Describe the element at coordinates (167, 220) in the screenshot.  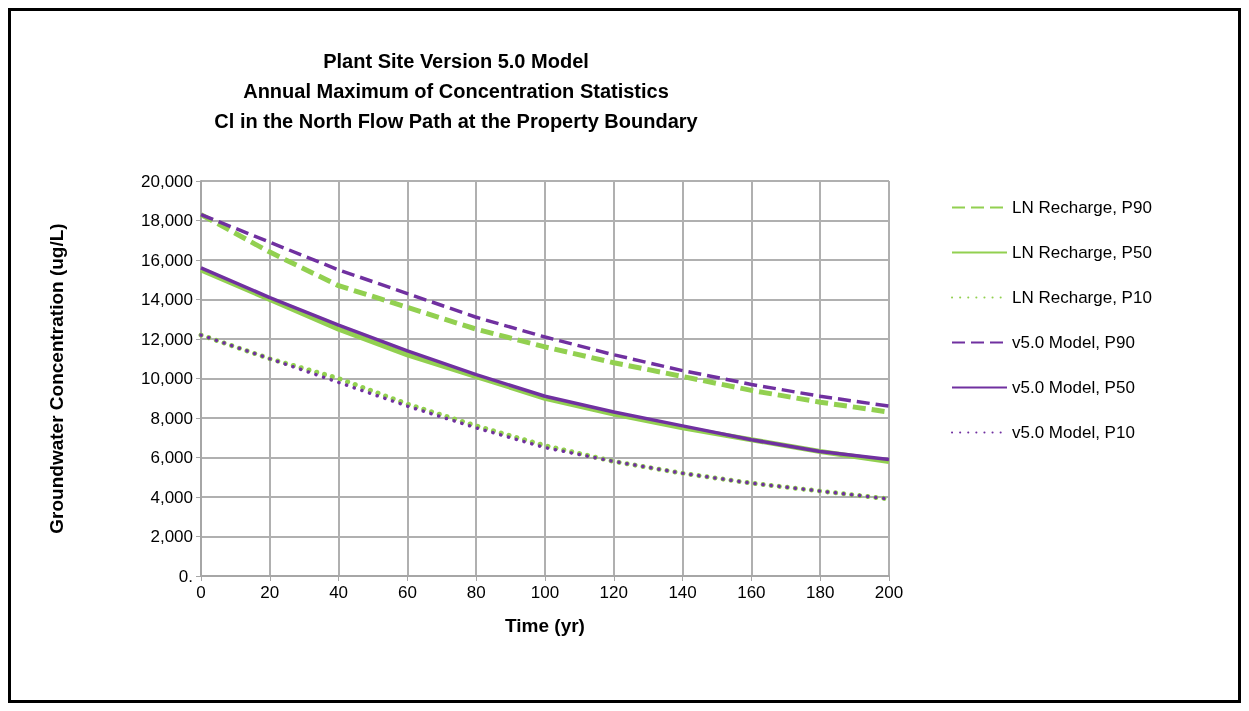
I see `y-tick-label: 18,000` at that location.